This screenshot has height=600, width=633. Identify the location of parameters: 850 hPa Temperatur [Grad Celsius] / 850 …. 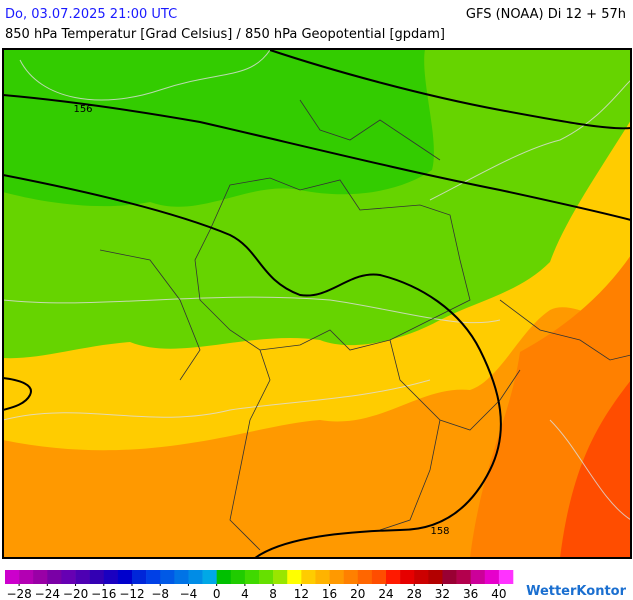
(225, 34).